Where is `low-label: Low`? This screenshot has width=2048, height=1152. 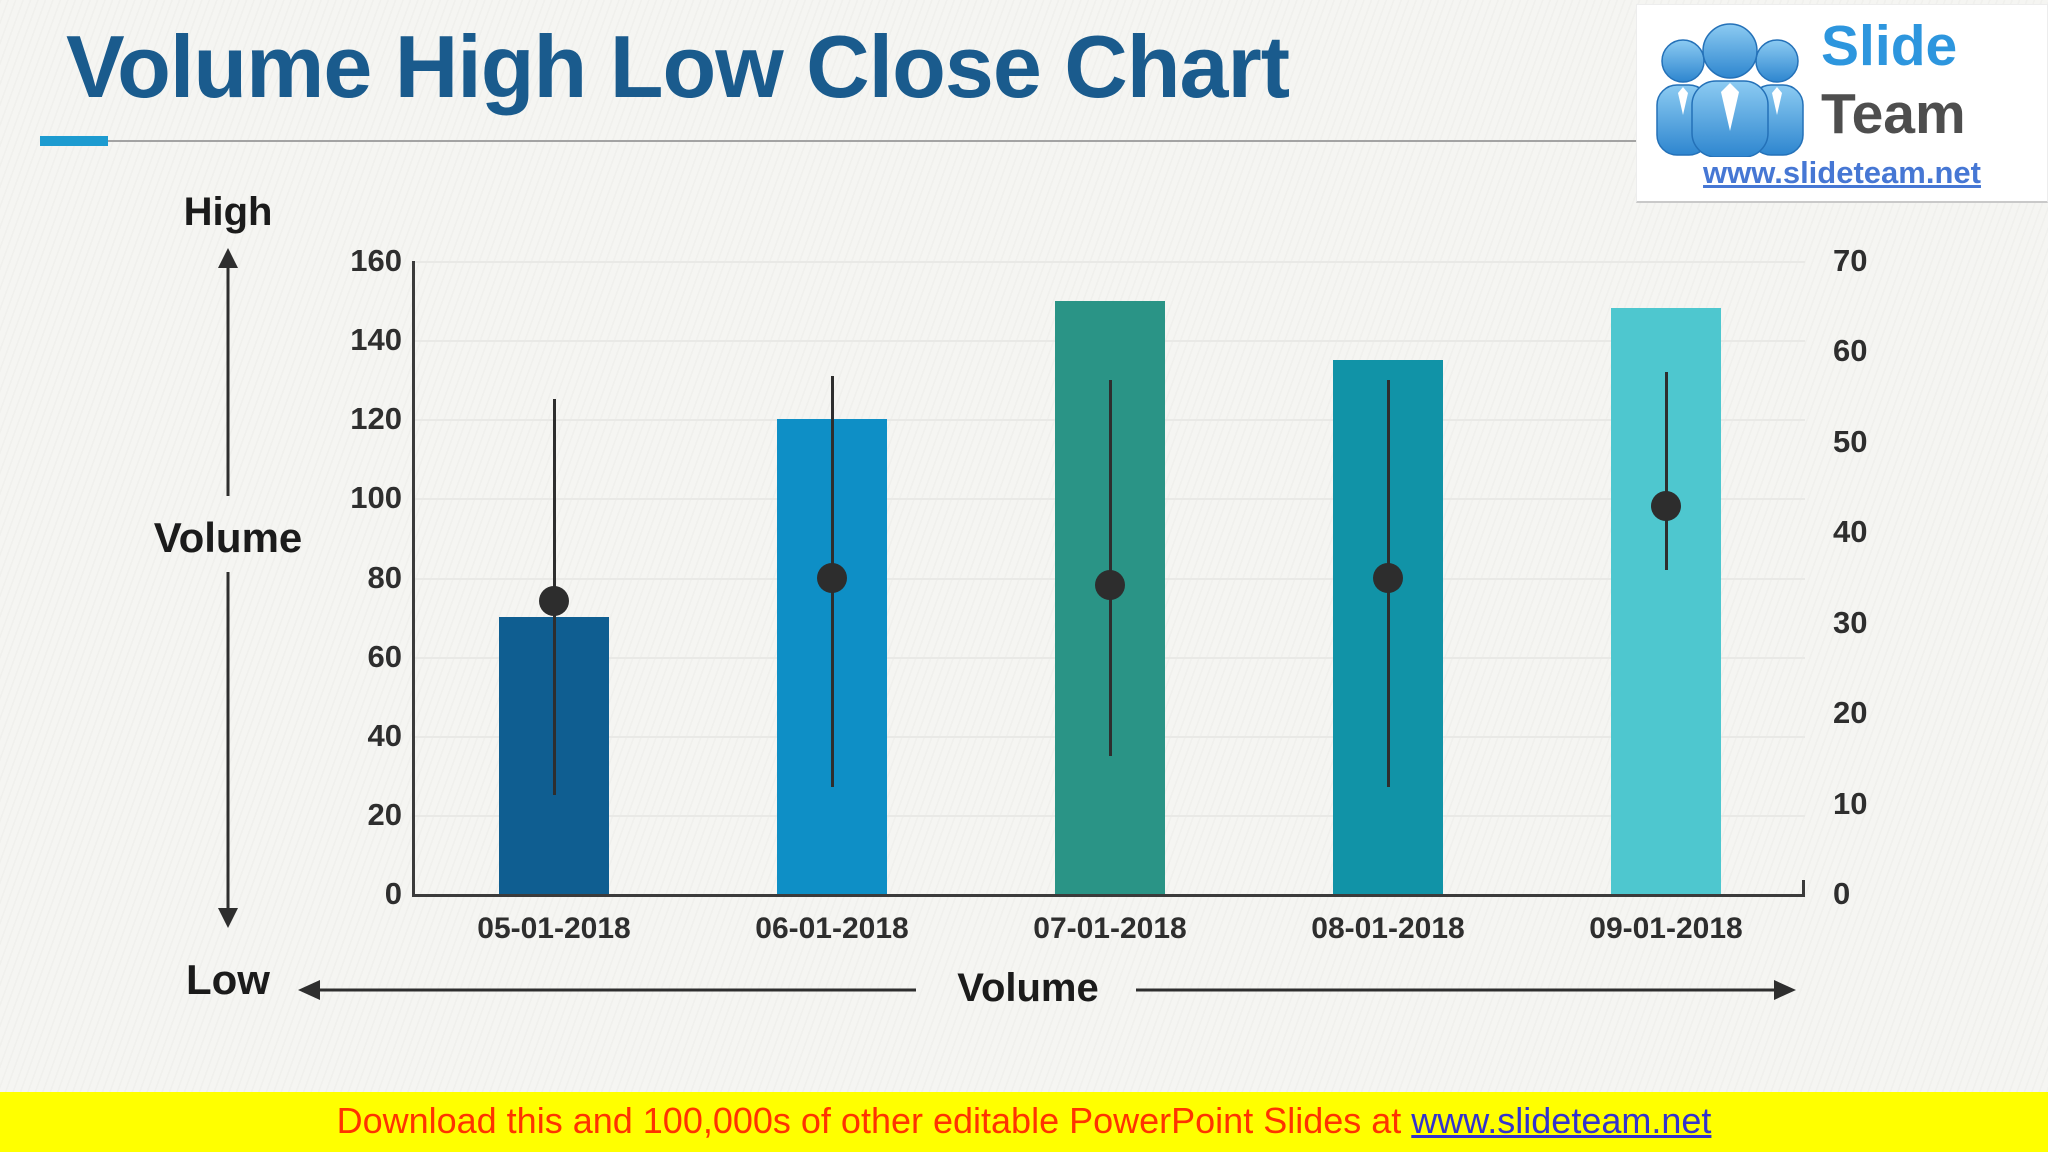
low-label: Low is located at coordinates (228, 979).